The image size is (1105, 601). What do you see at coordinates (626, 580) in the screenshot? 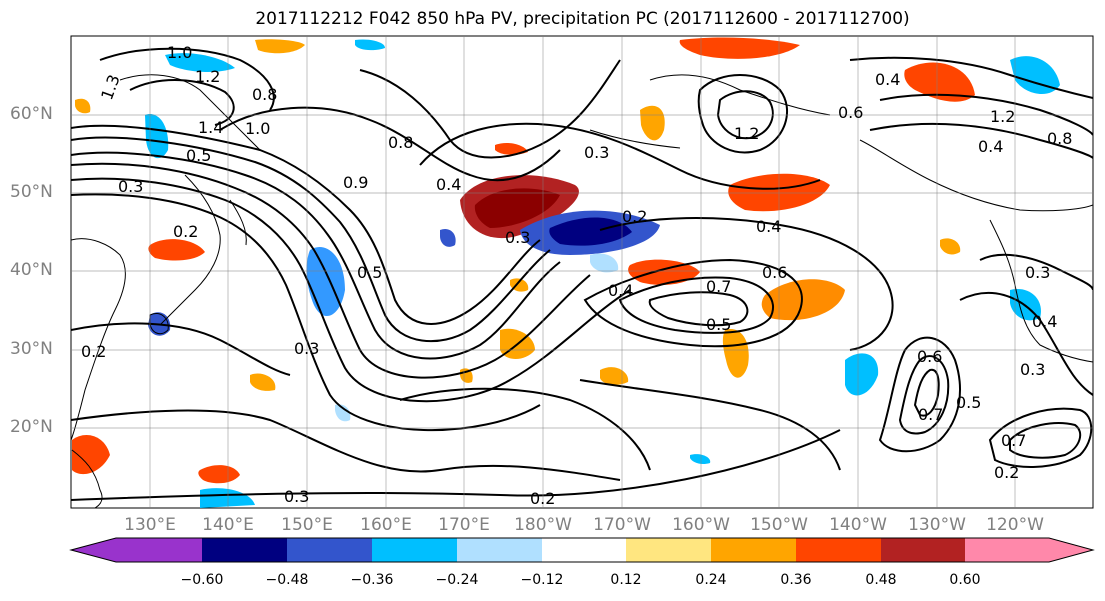
I see `colorbar-tick-label: 0.12` at bounding box center [626, 580].